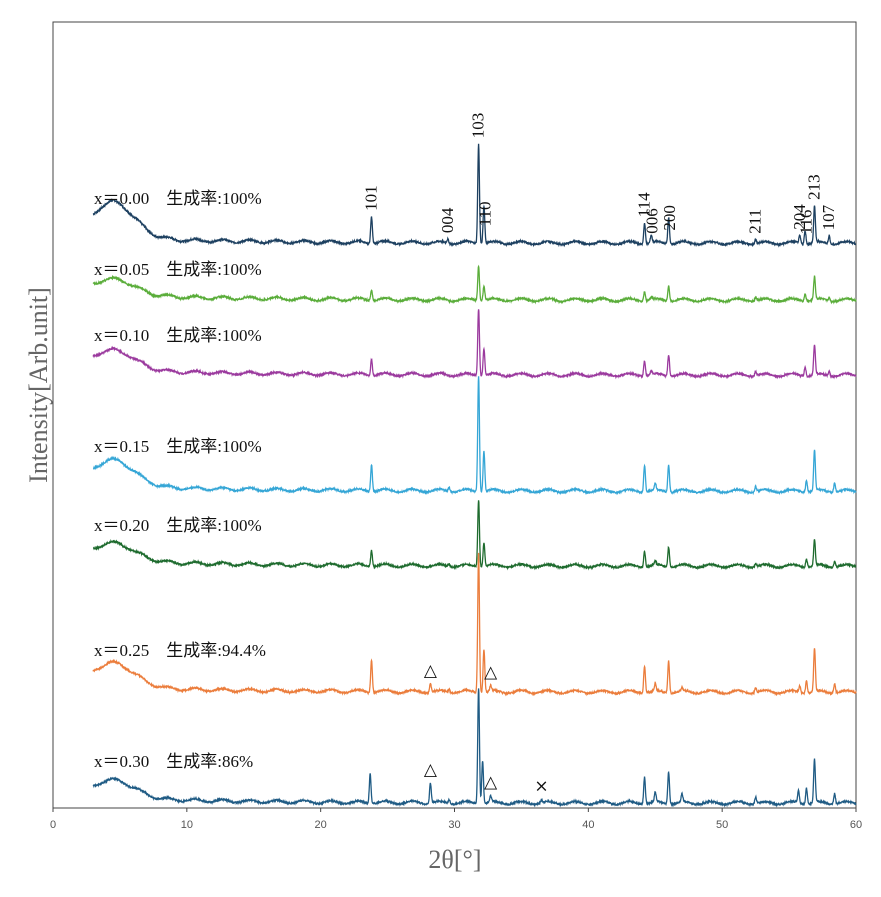 The image size is (881, 897). What do you see at coordinates (173, 761) in the screenshot?
I see `series-label: x＝0.30 生成率:86%` at bounding box center [173, 761].